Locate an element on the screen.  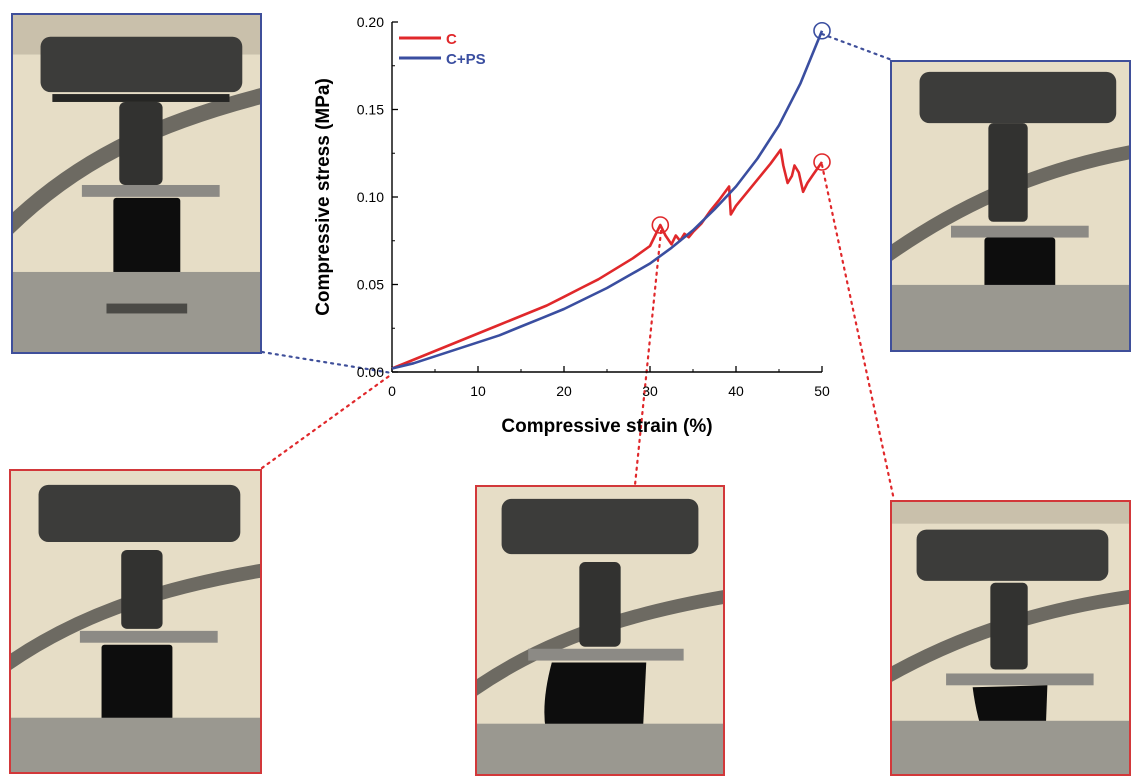
marker-layer is located at coordinates (741, 127).